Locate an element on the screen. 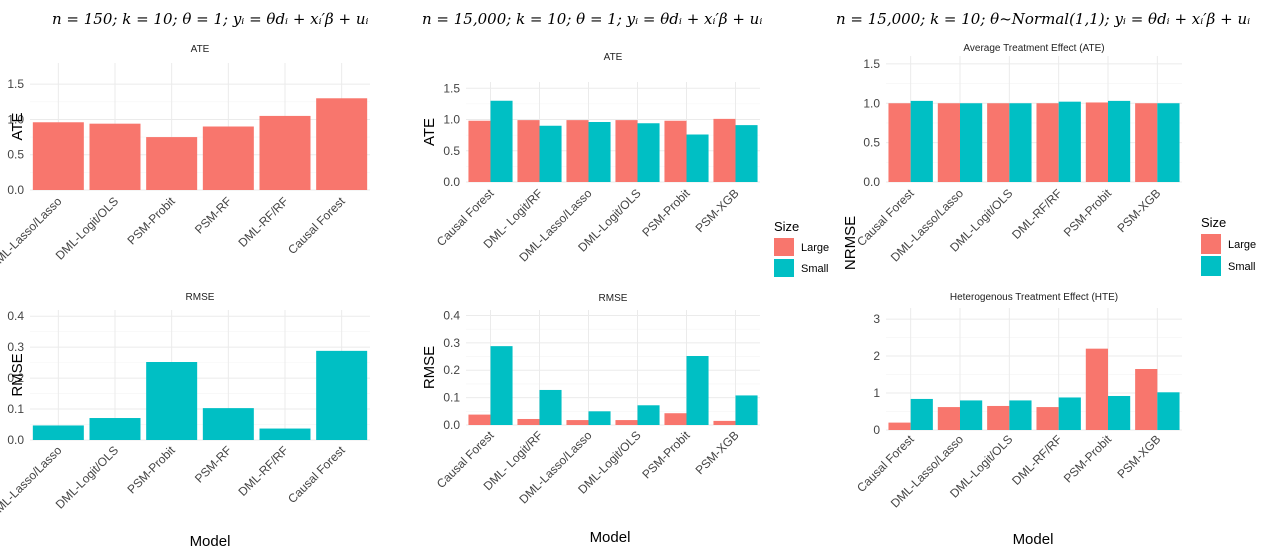  legend-label-small: Small is located at coordinates (1242, 267).